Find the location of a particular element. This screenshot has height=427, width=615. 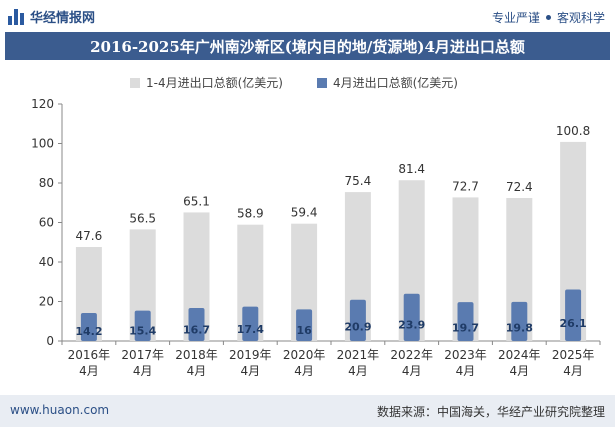

y-tick-label: 80 is located at coordinates (46, 183).